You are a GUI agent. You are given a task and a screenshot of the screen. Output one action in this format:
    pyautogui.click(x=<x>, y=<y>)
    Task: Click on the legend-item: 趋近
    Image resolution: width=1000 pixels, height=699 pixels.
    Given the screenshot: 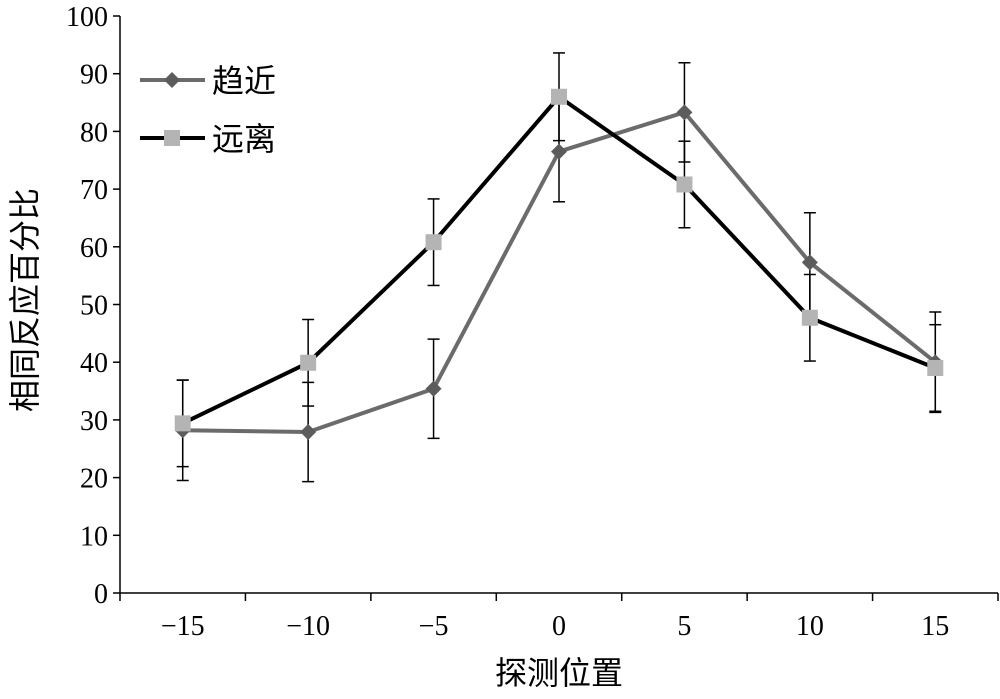 What is the action you would take?
    pyautogui.click(x=208, y=81)
    